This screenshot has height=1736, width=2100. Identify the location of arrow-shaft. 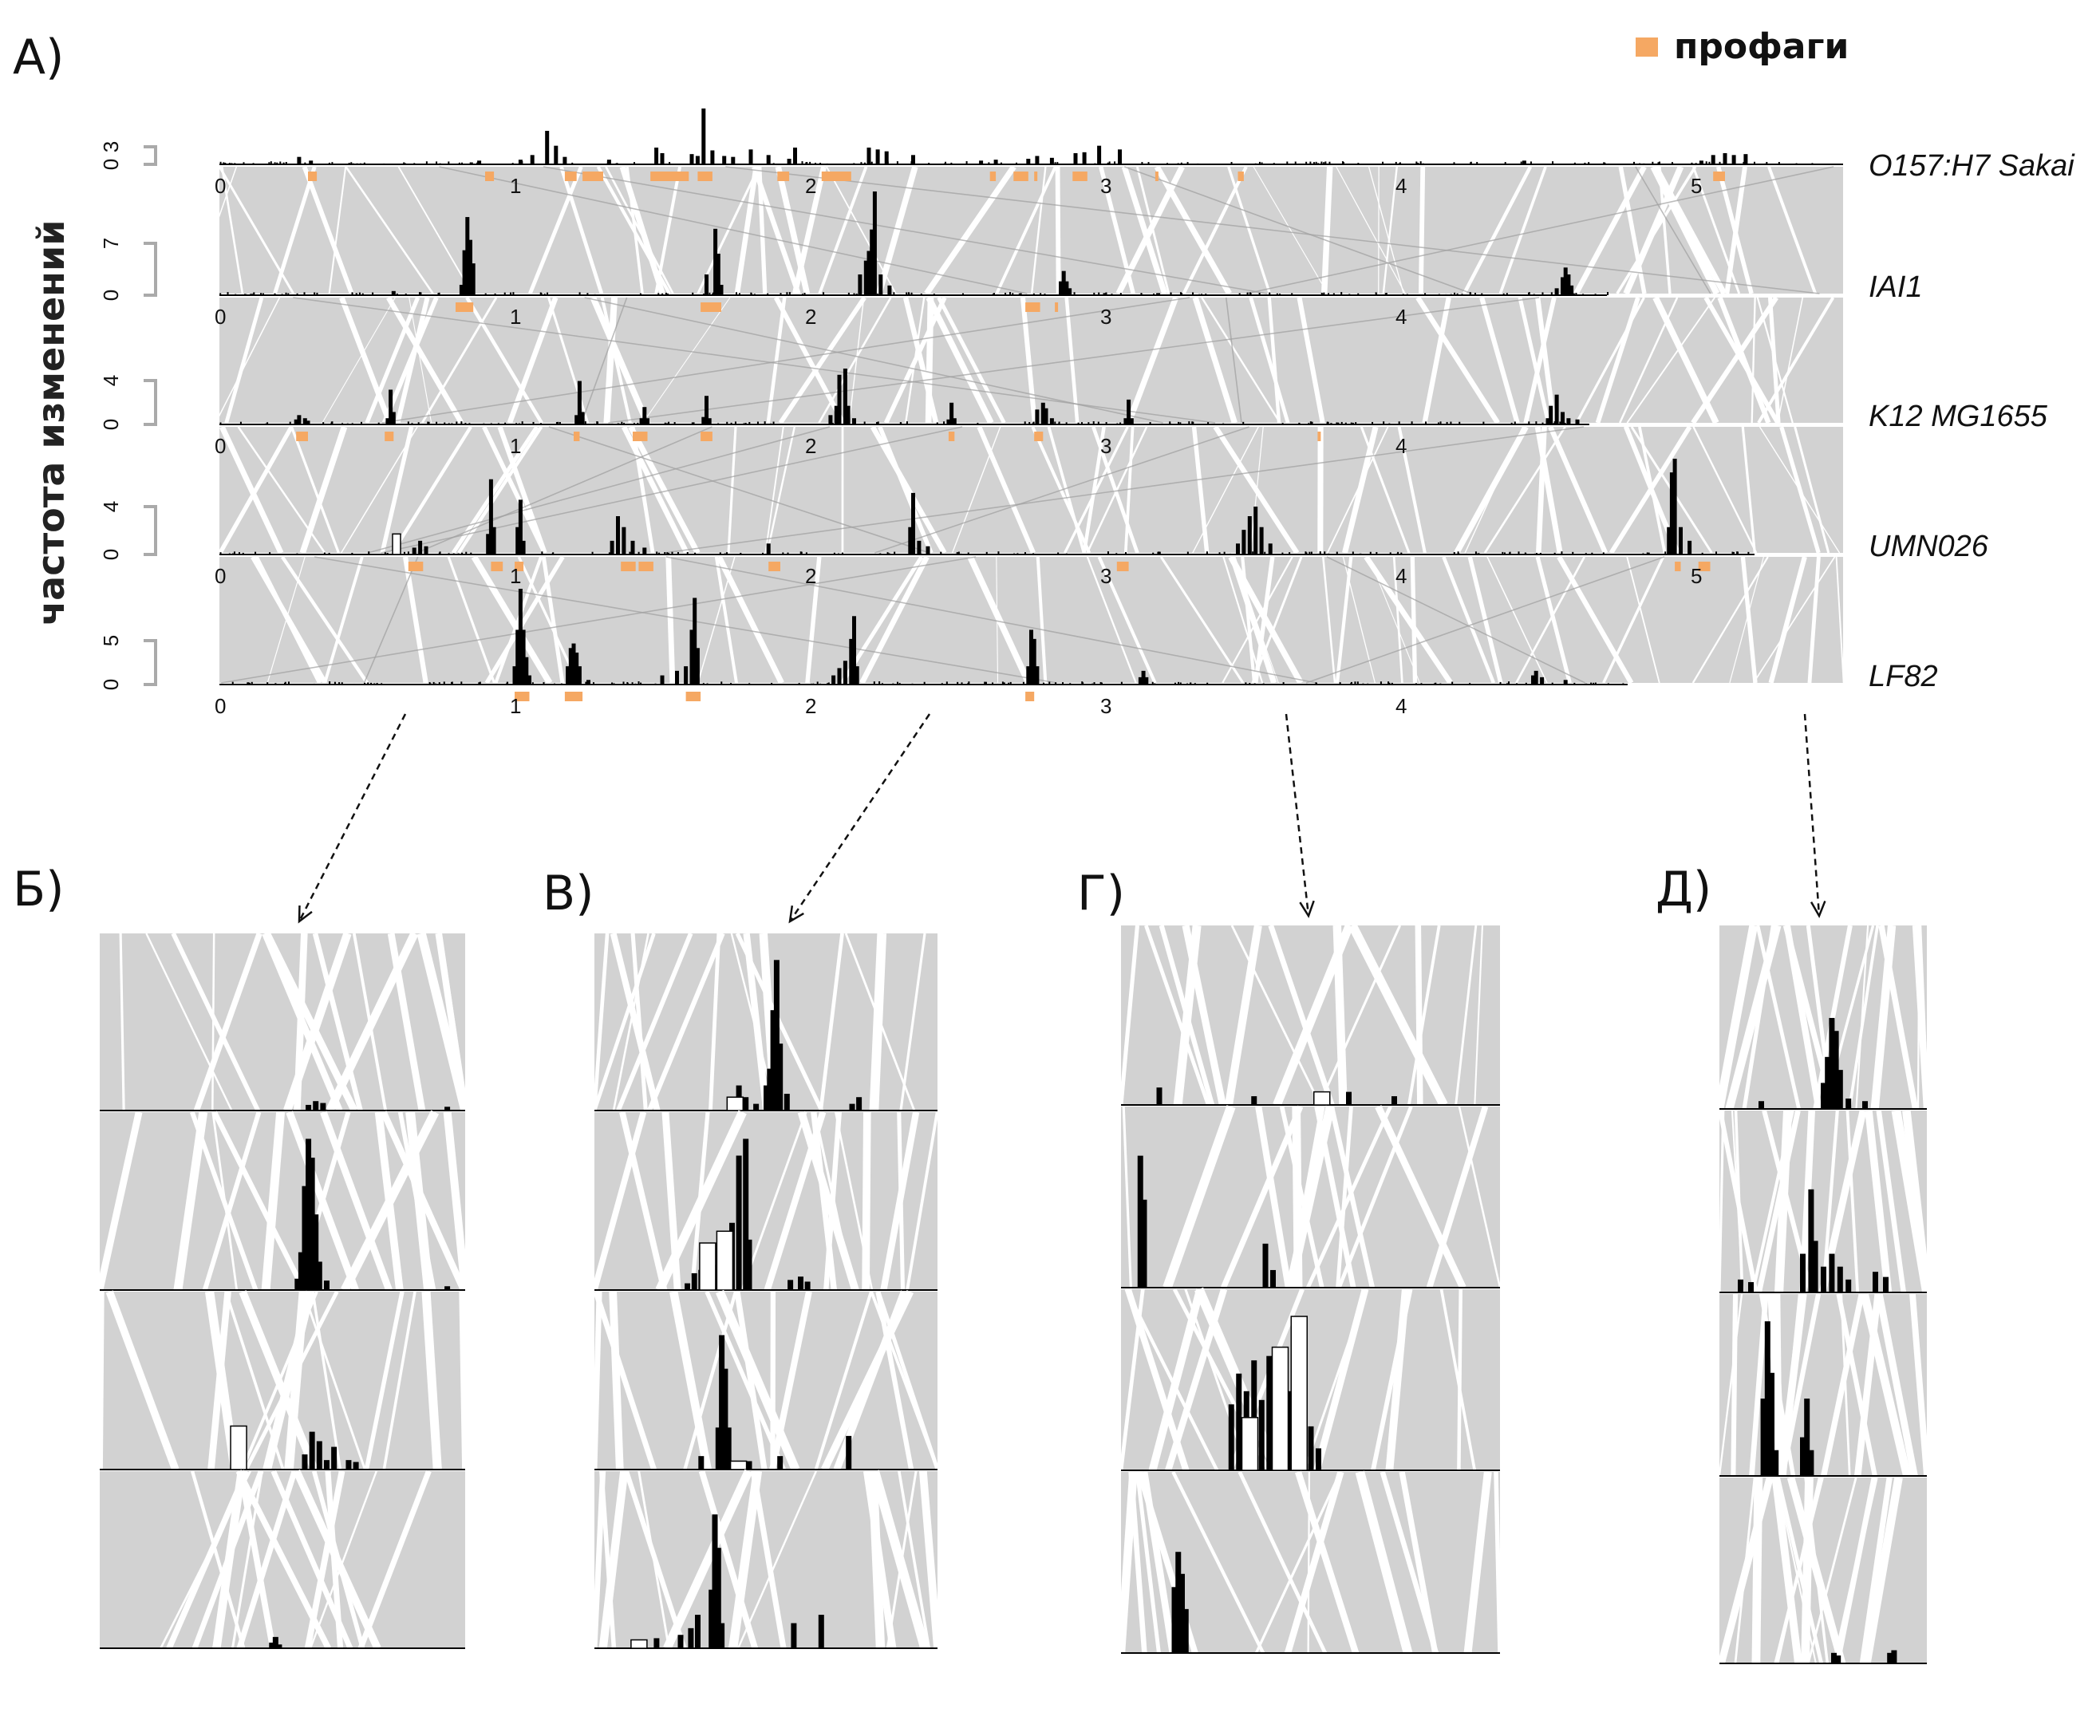
(352, 817).